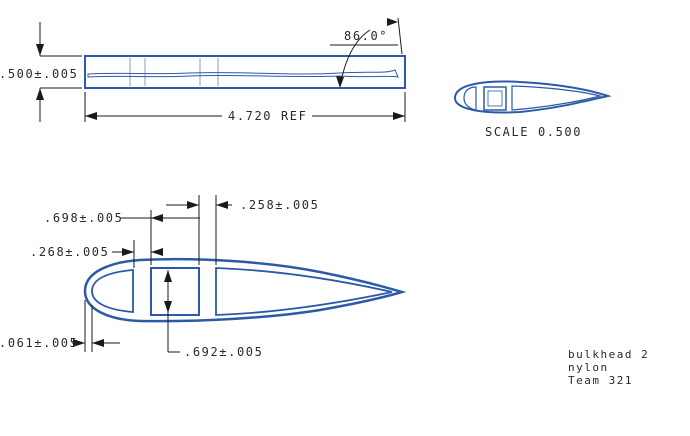 This screenshot has height=436, width=690. Describe the element at coordinates (39, 343) in the screenshot. I see `dimension-061: .061±.005` at that location.